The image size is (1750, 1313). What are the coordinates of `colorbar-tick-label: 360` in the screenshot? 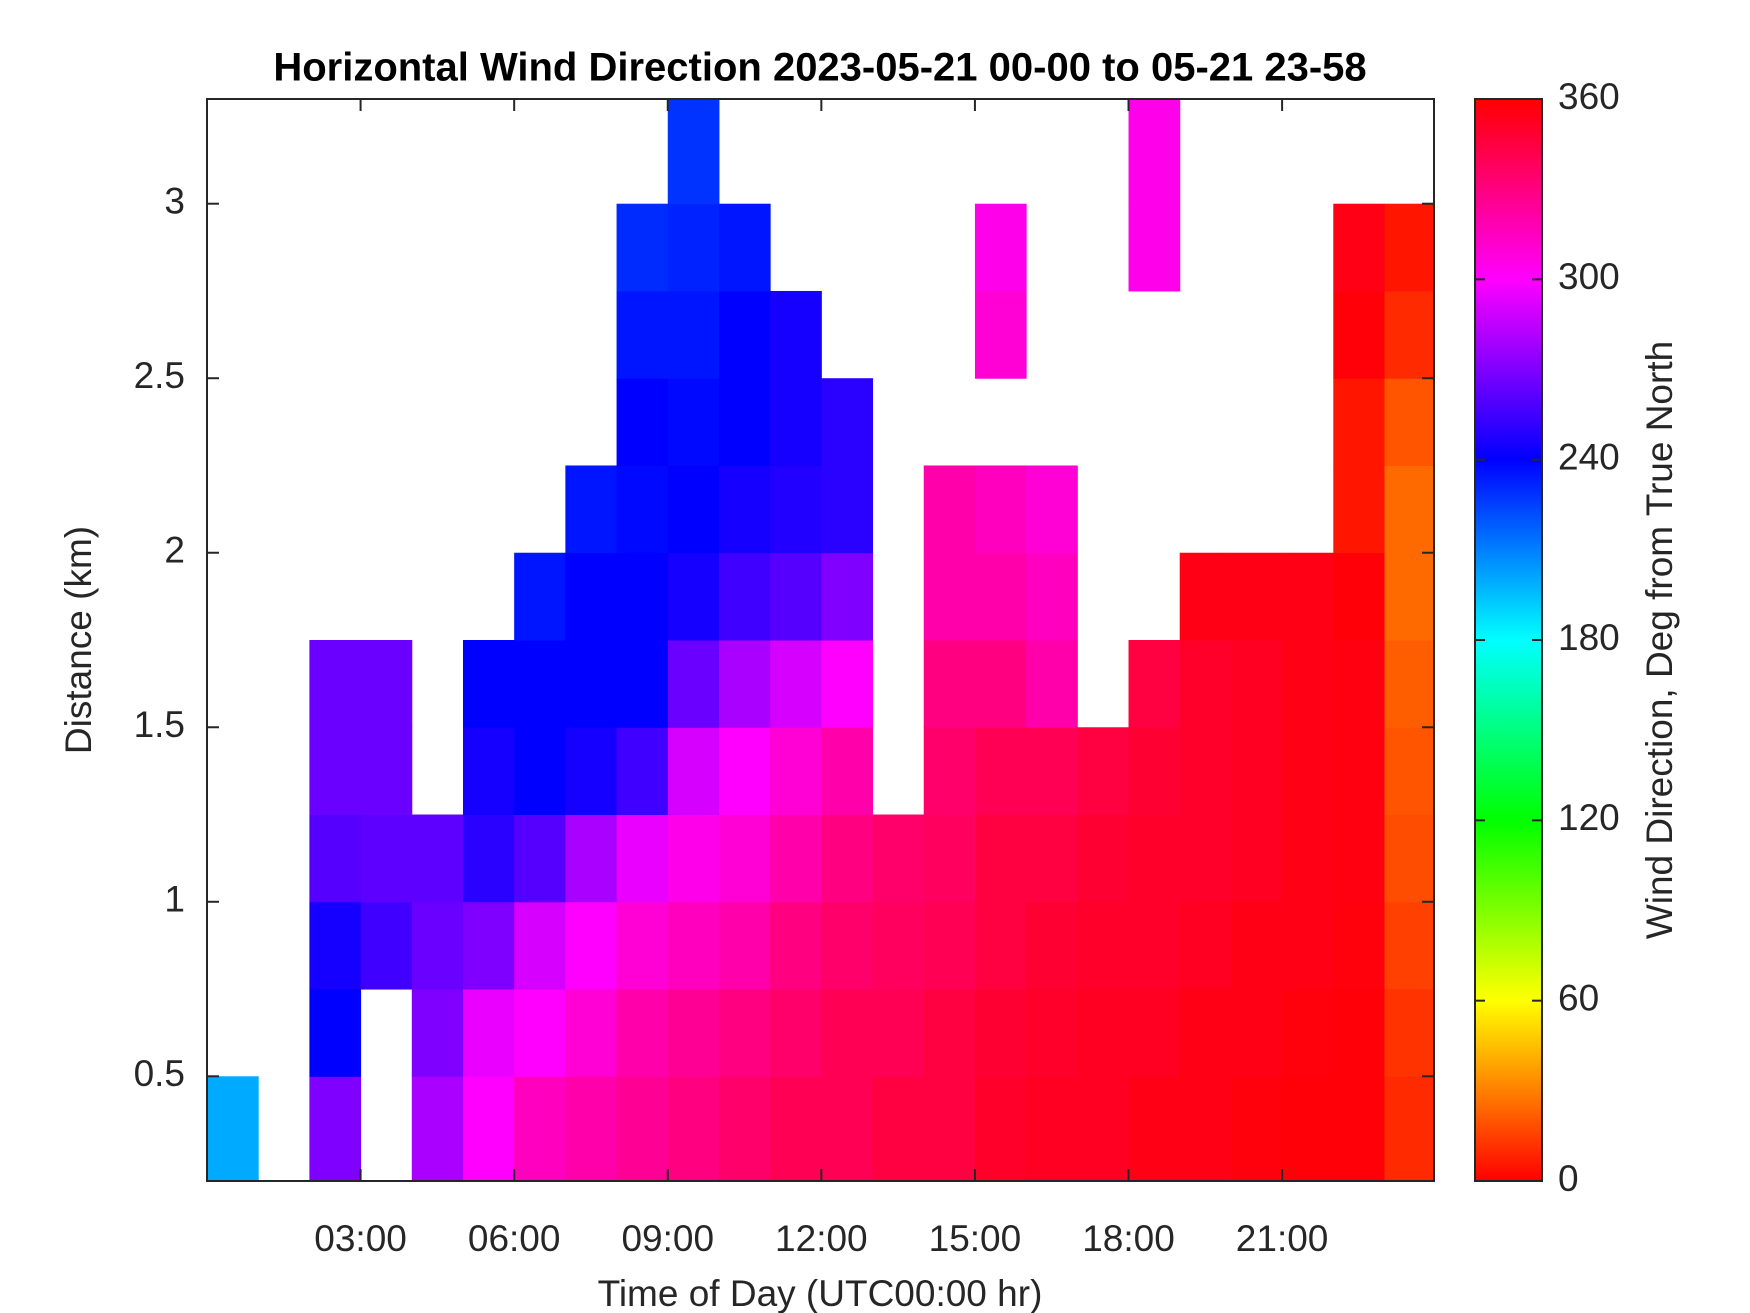 It's located at (1589, 96).